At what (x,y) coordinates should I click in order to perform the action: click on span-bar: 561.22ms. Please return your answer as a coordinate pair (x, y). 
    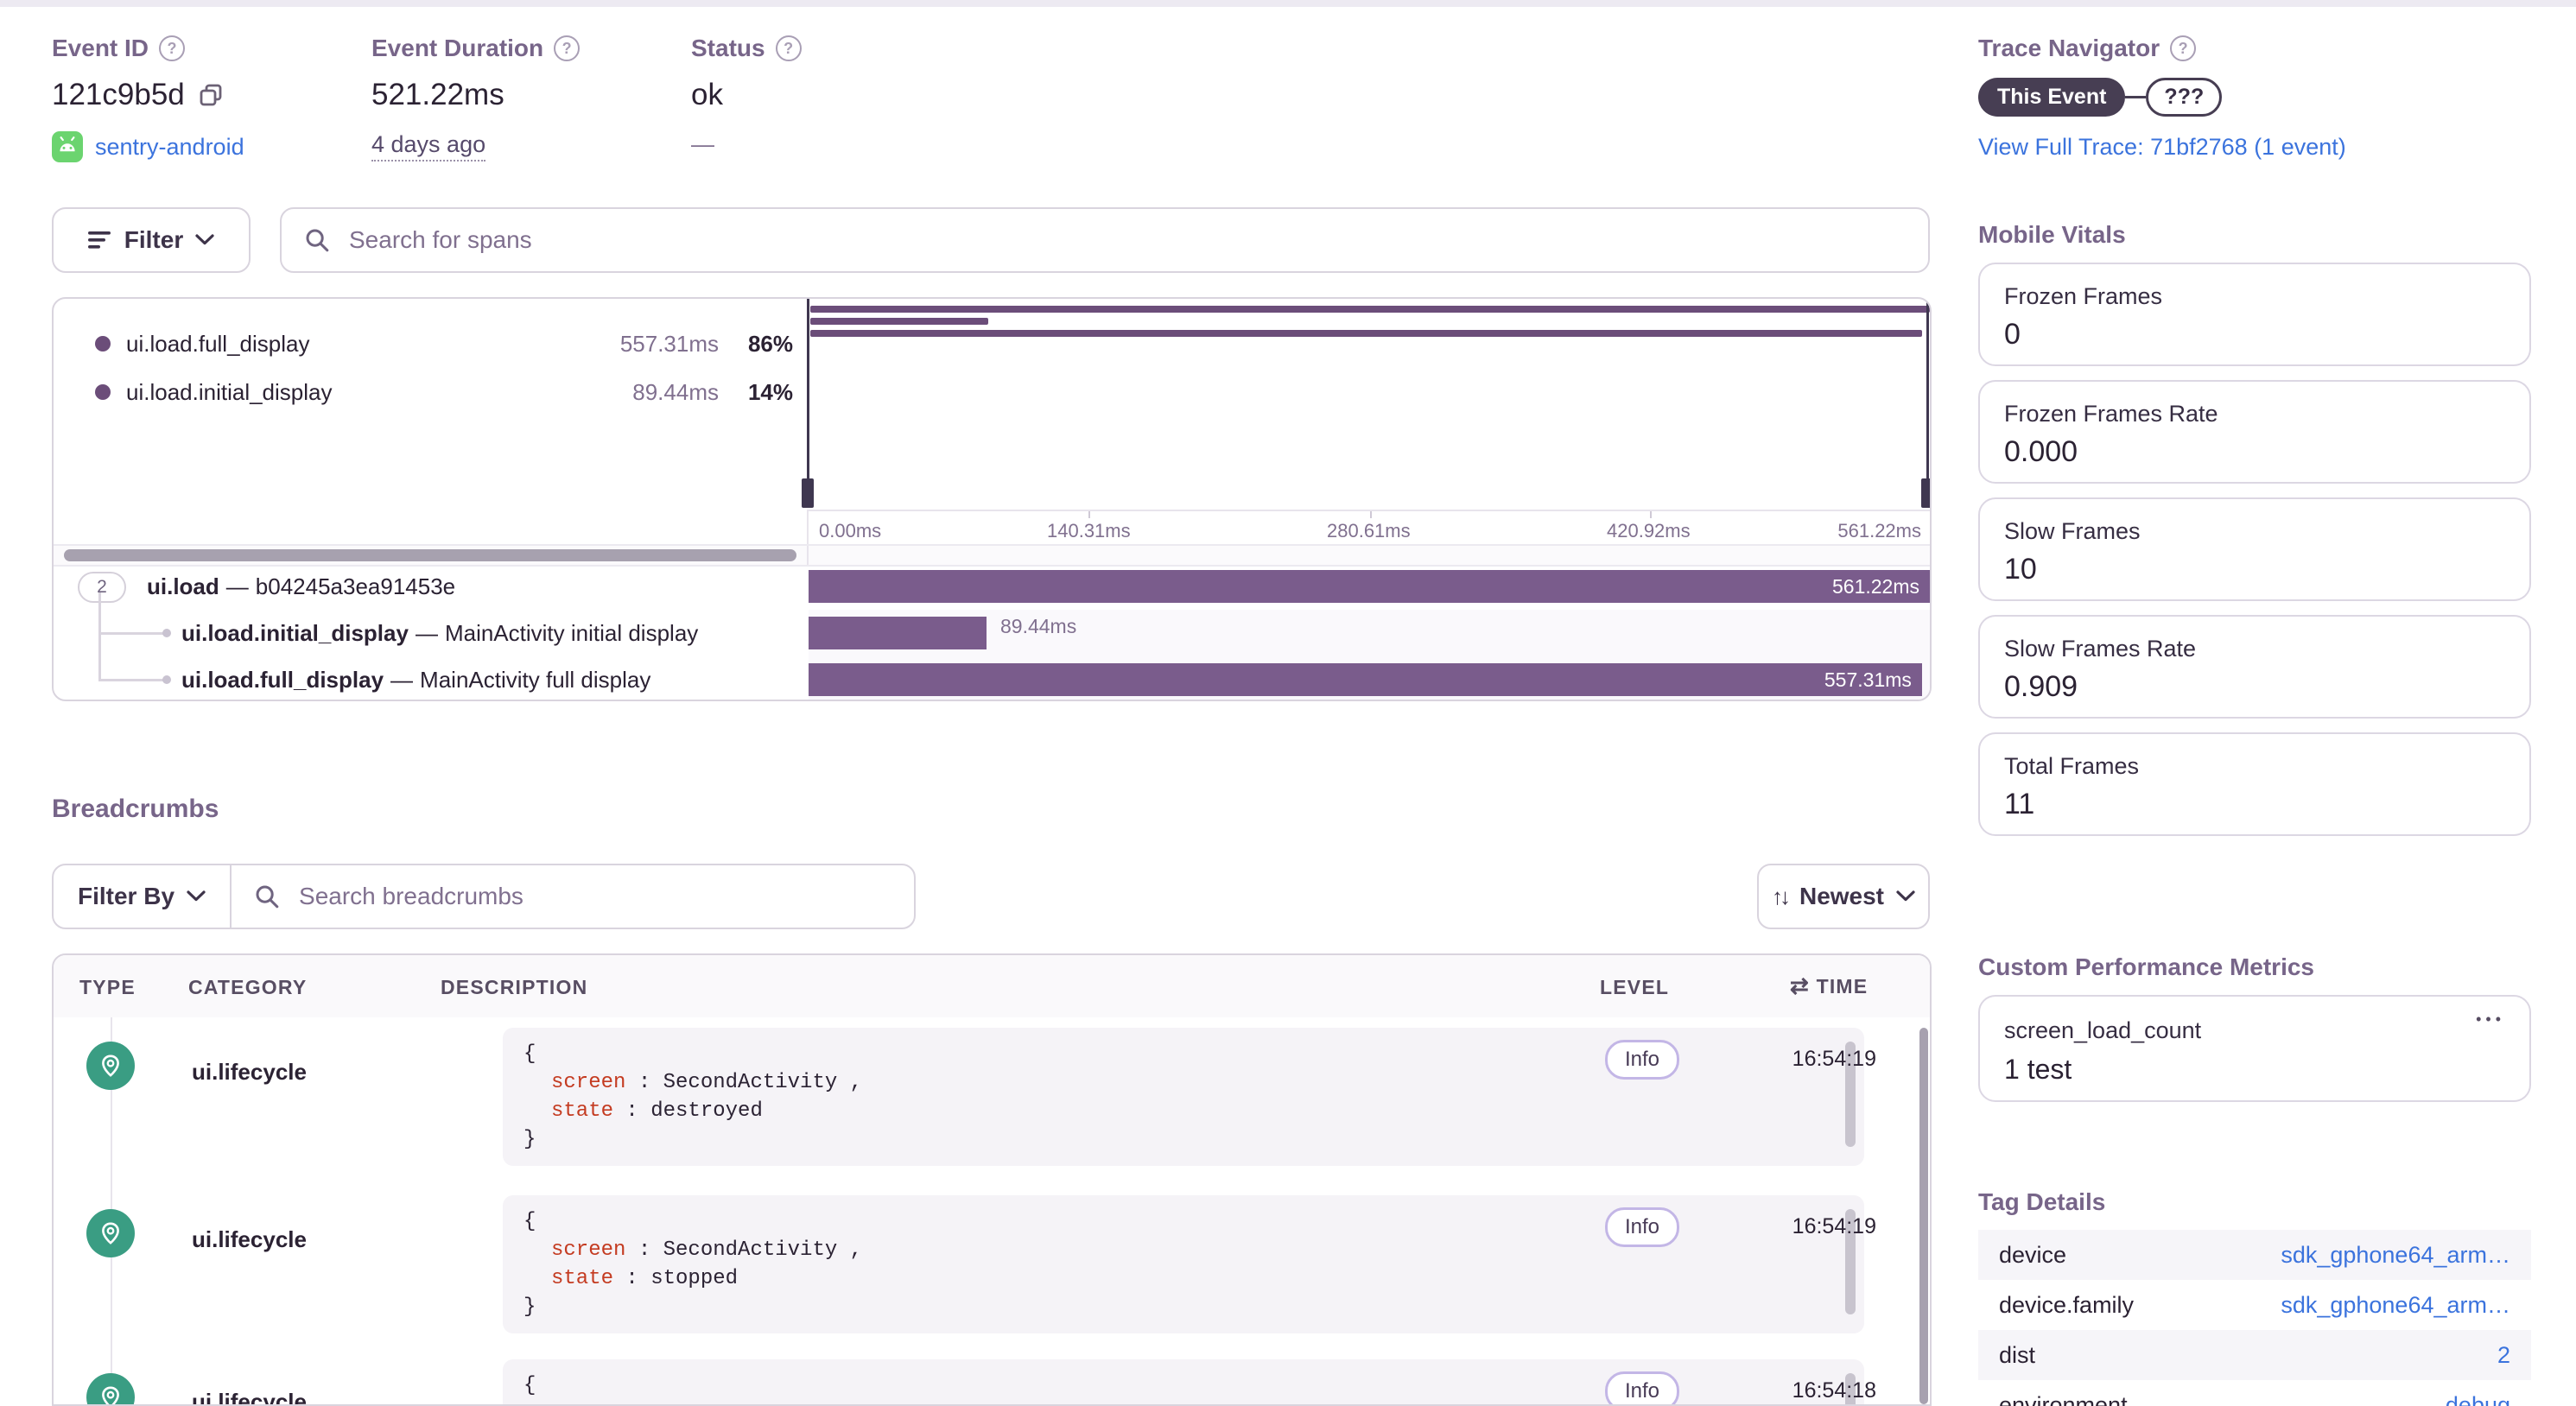
    Looking at the image, I should click on (1369, 587).